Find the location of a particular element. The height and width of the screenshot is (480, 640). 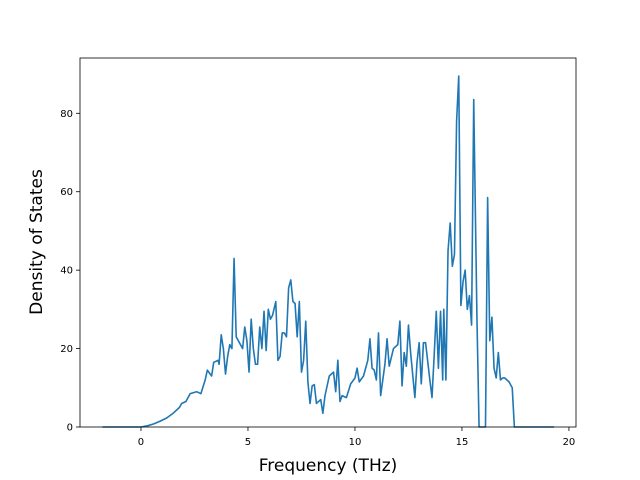

x-axis-label: Frequency (THz) is located at coordinates (328, 466).